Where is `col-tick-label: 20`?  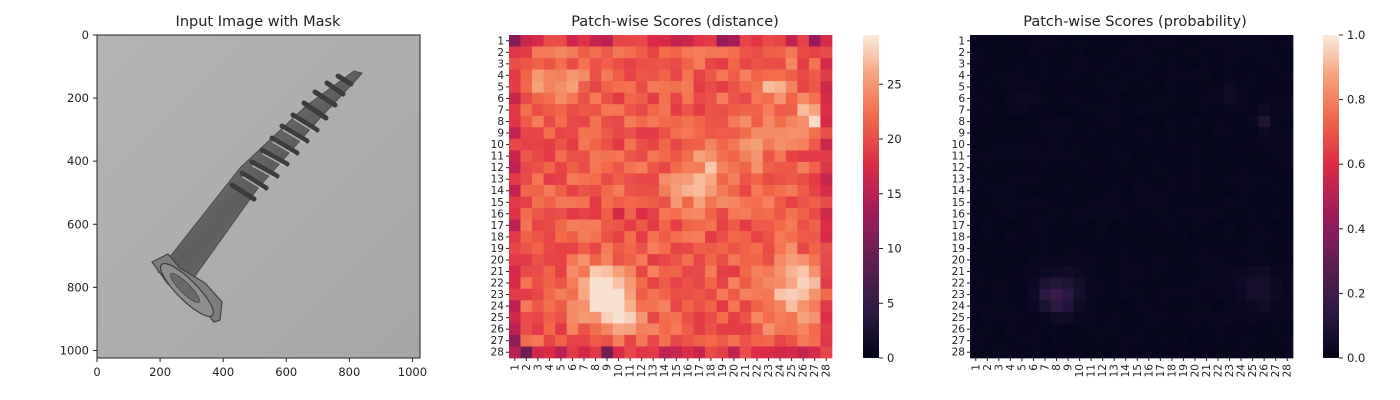 col-tick-label: 20 is located at coordinates (734, 370).